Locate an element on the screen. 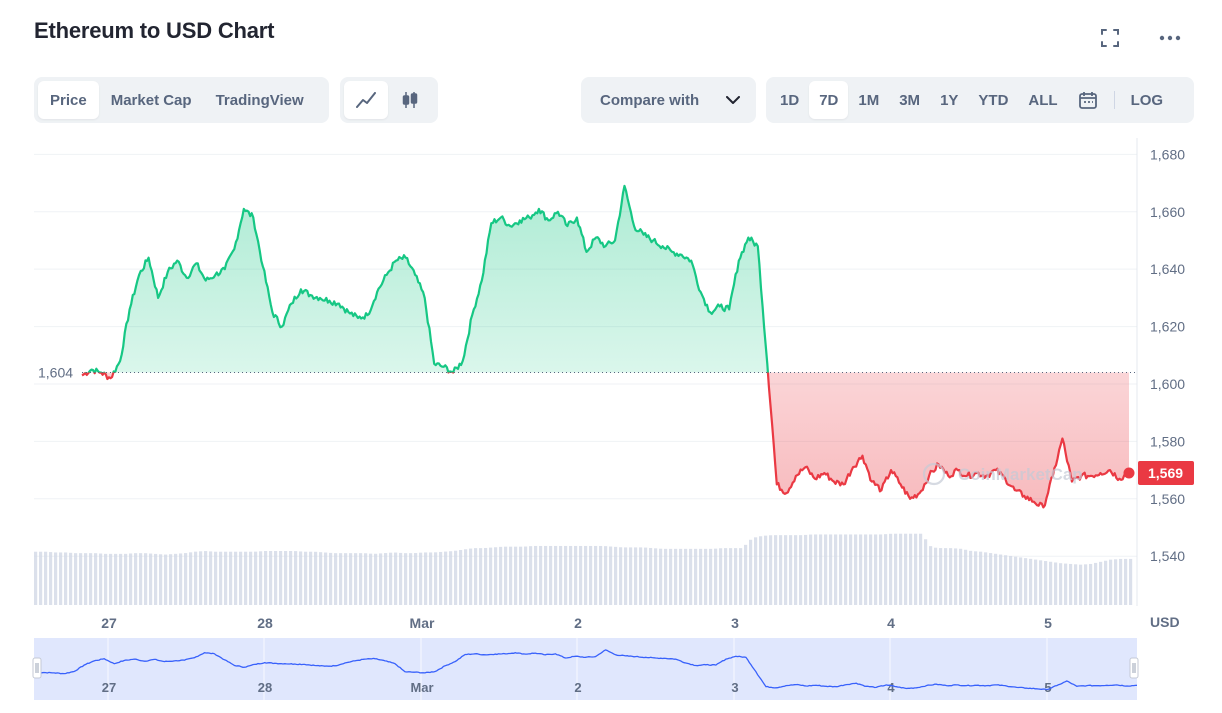 The width and height of the screenshot is (1222, 713). x-tick-label: 5 is located at coordinates (1048, 623).